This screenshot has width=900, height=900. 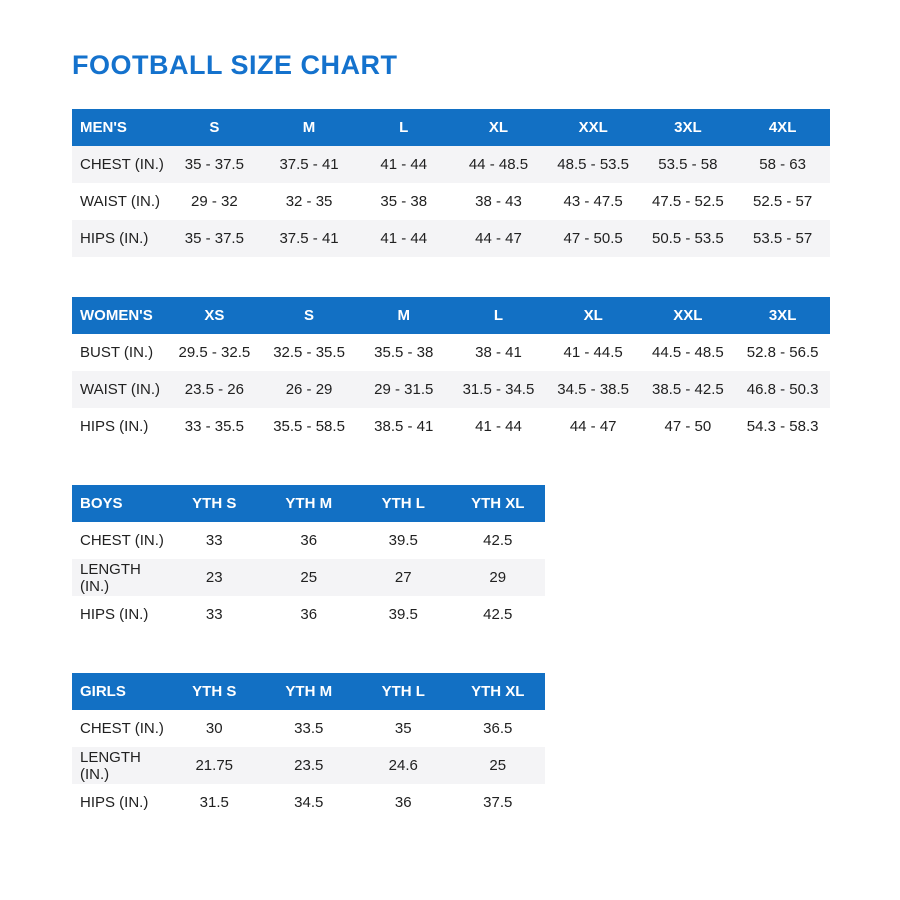 What do you see at coordinates (688, 426) in the screenshot?
I see `data-cell: 47 - 50` at bounding box center [688, 426].